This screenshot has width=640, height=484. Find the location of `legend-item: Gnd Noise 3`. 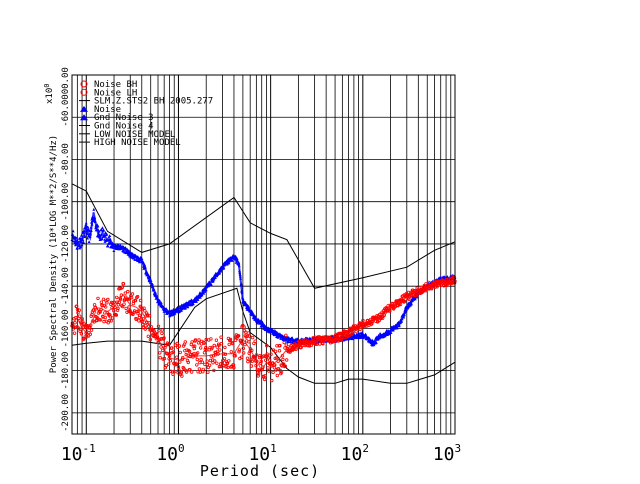

legend-item: Gnd Noise 3 is located at coordinates (117, 118).